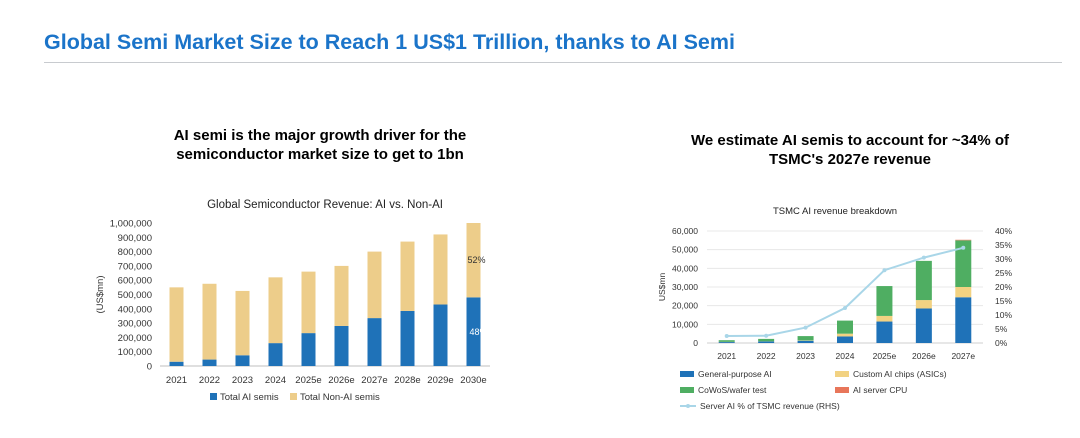  What do you see at coordinates (835, 211) in the screenshot?
I see `chart-title: TSMC AI revenue breakdown` at bounding box center [835, 211].